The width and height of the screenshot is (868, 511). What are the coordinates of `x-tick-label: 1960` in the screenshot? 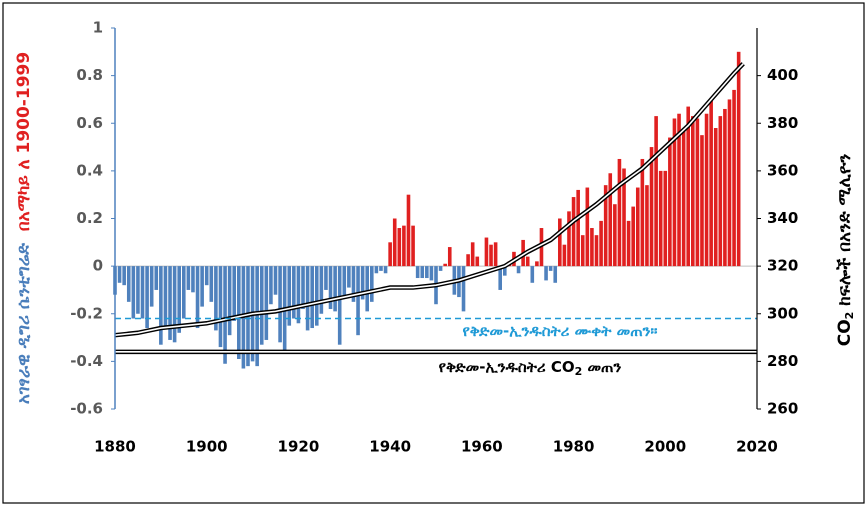 It's located at (482, 447).